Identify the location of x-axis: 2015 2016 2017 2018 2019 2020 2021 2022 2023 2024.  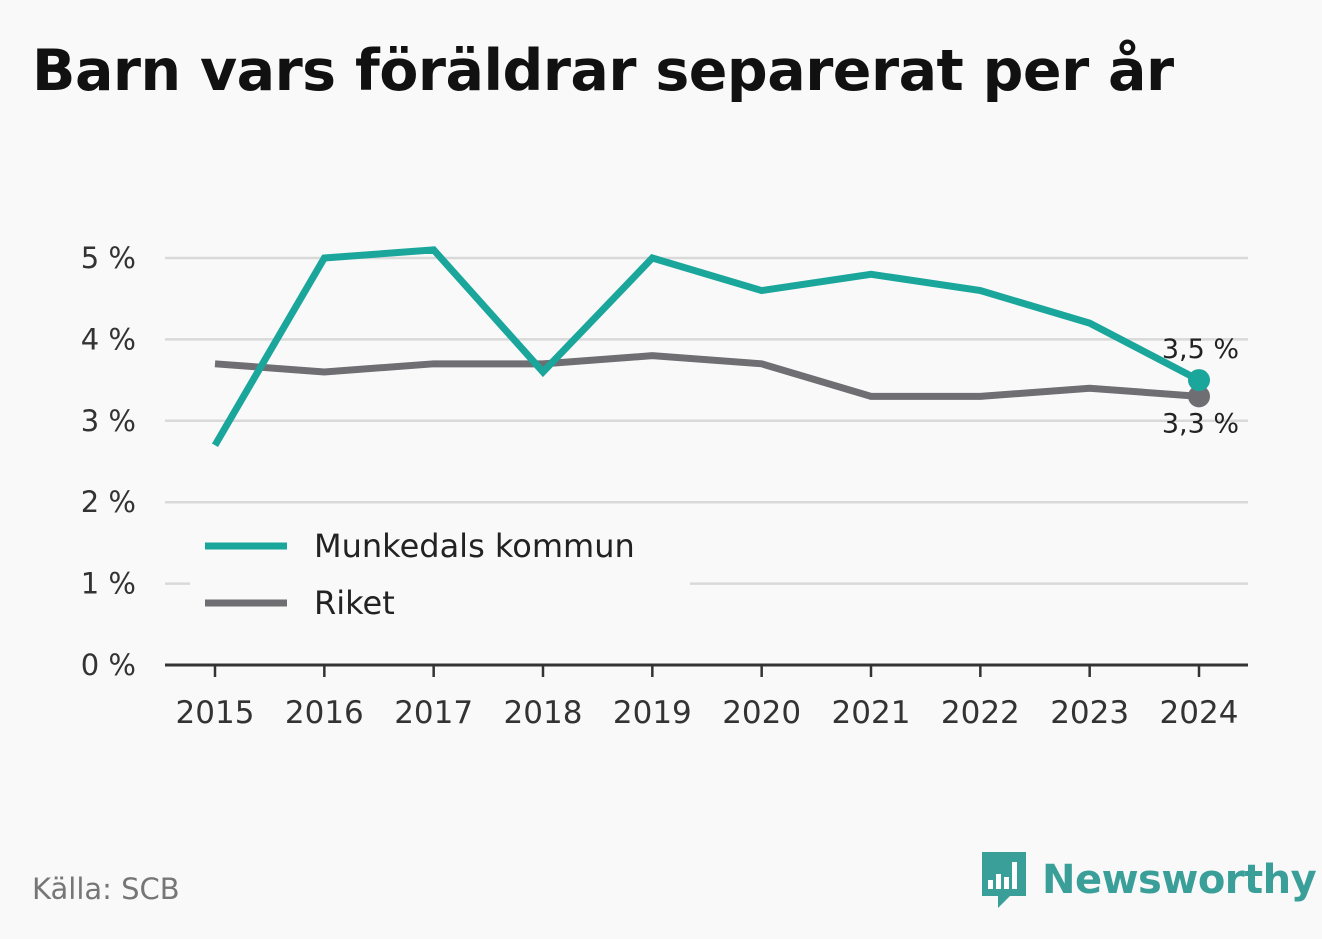
(706, 697).